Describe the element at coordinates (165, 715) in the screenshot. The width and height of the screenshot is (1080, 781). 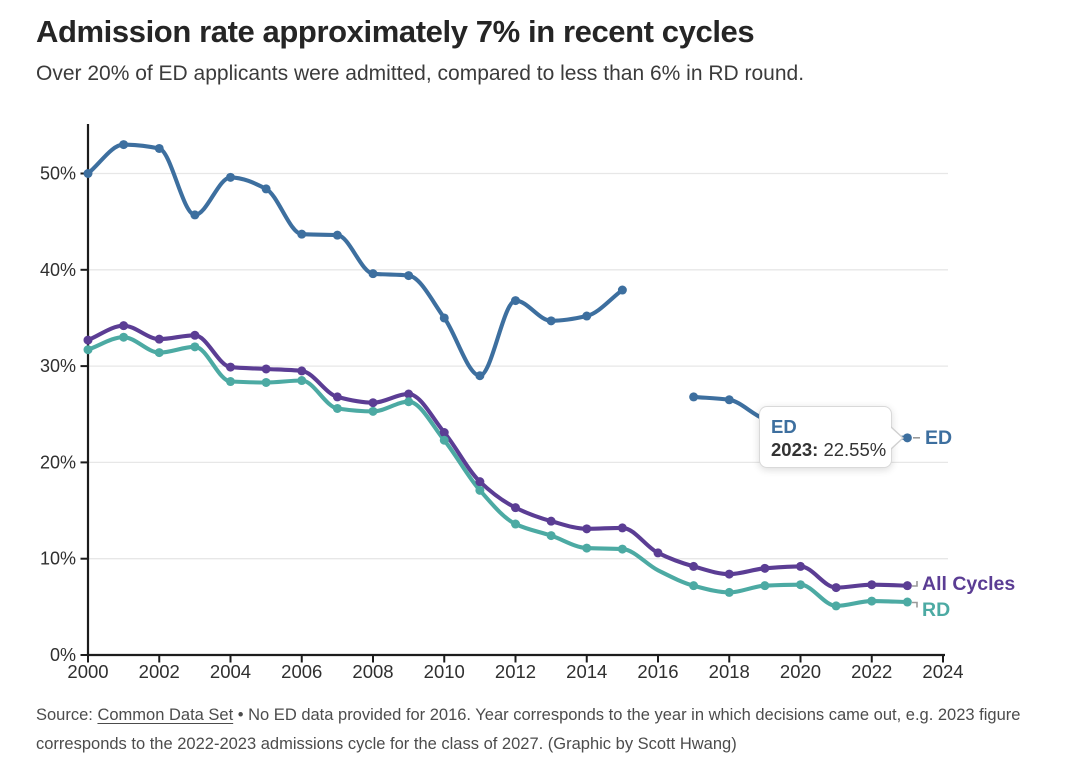
I see `source-link: Common Data Set` at that location.